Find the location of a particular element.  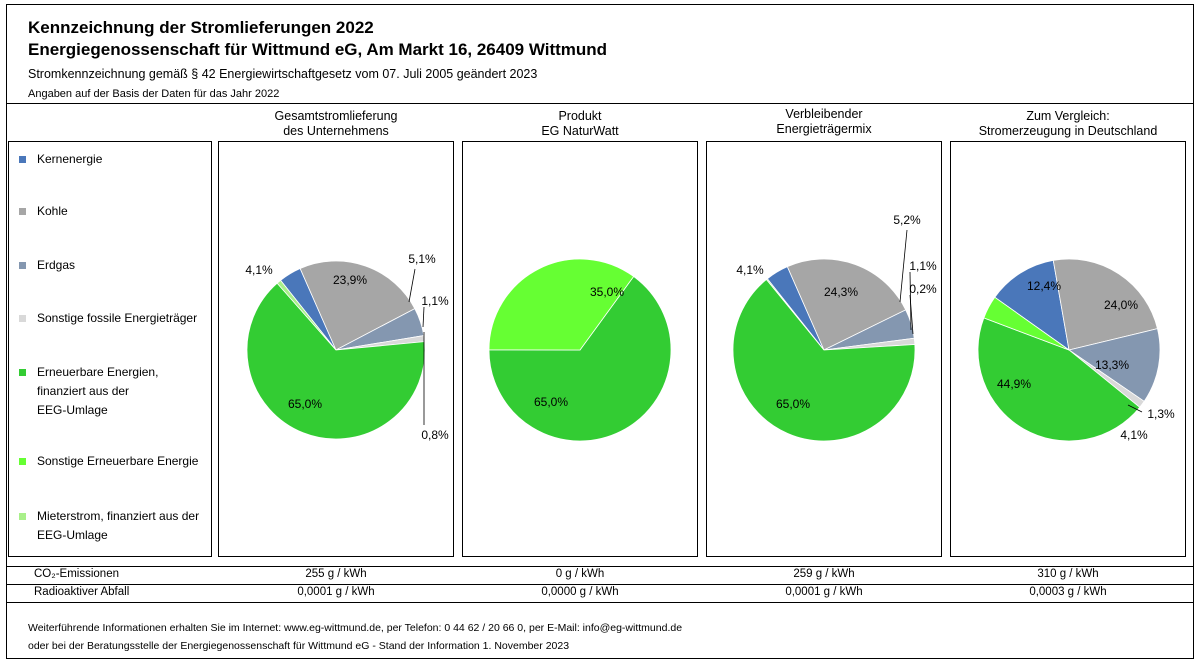

pie-data-label-1: 24,0% is located at coordinates (1121, 305).